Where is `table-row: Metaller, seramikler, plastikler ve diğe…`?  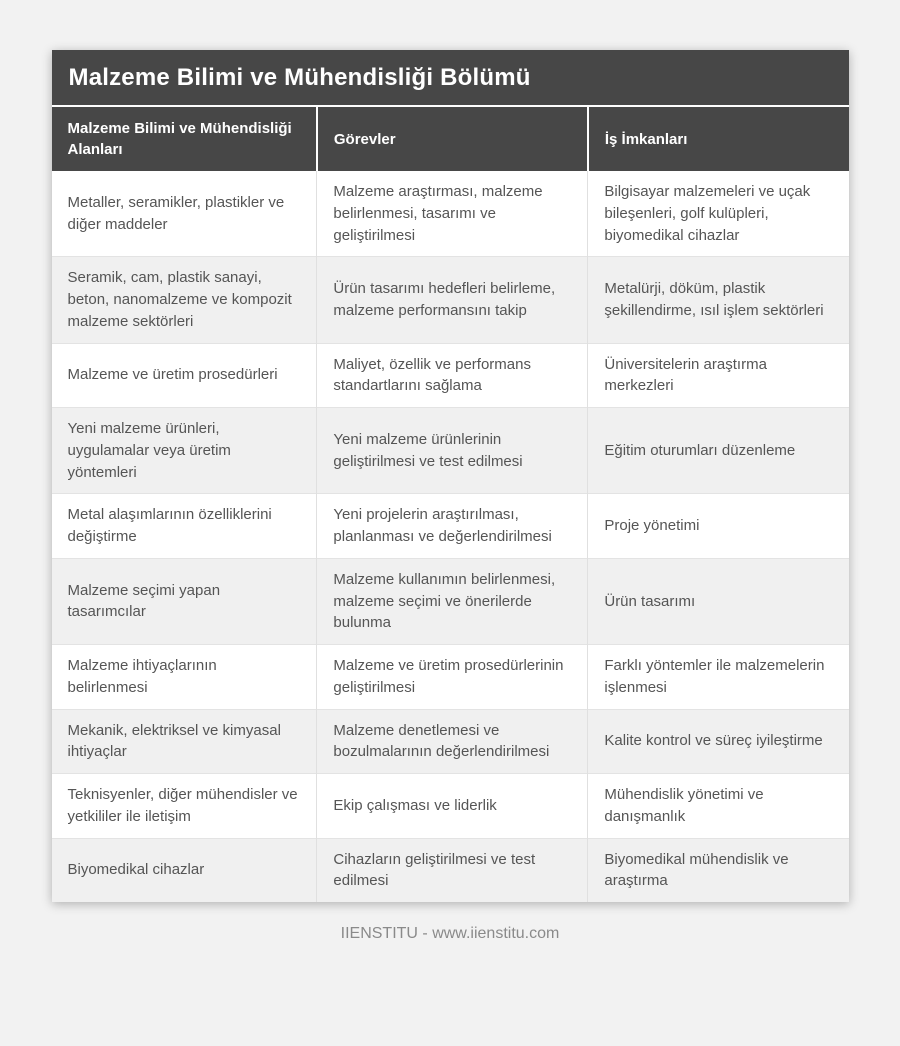 table-row: Metaller, seramikler, plastikler ve diğe… is located at coordinates (450, 214).